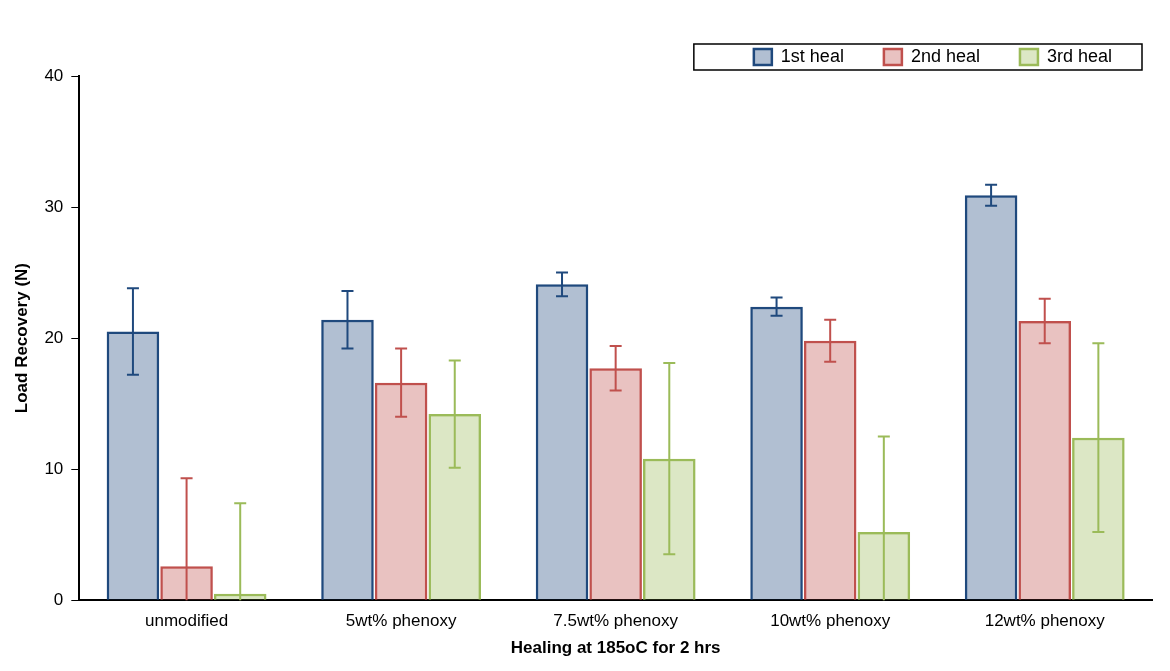 This screenshot has height=671, width=1170. What do you see at coordinates (186, 621) in the screenshot?
I see `x-tick-label: unmodified` at bounding box center [186, 621].